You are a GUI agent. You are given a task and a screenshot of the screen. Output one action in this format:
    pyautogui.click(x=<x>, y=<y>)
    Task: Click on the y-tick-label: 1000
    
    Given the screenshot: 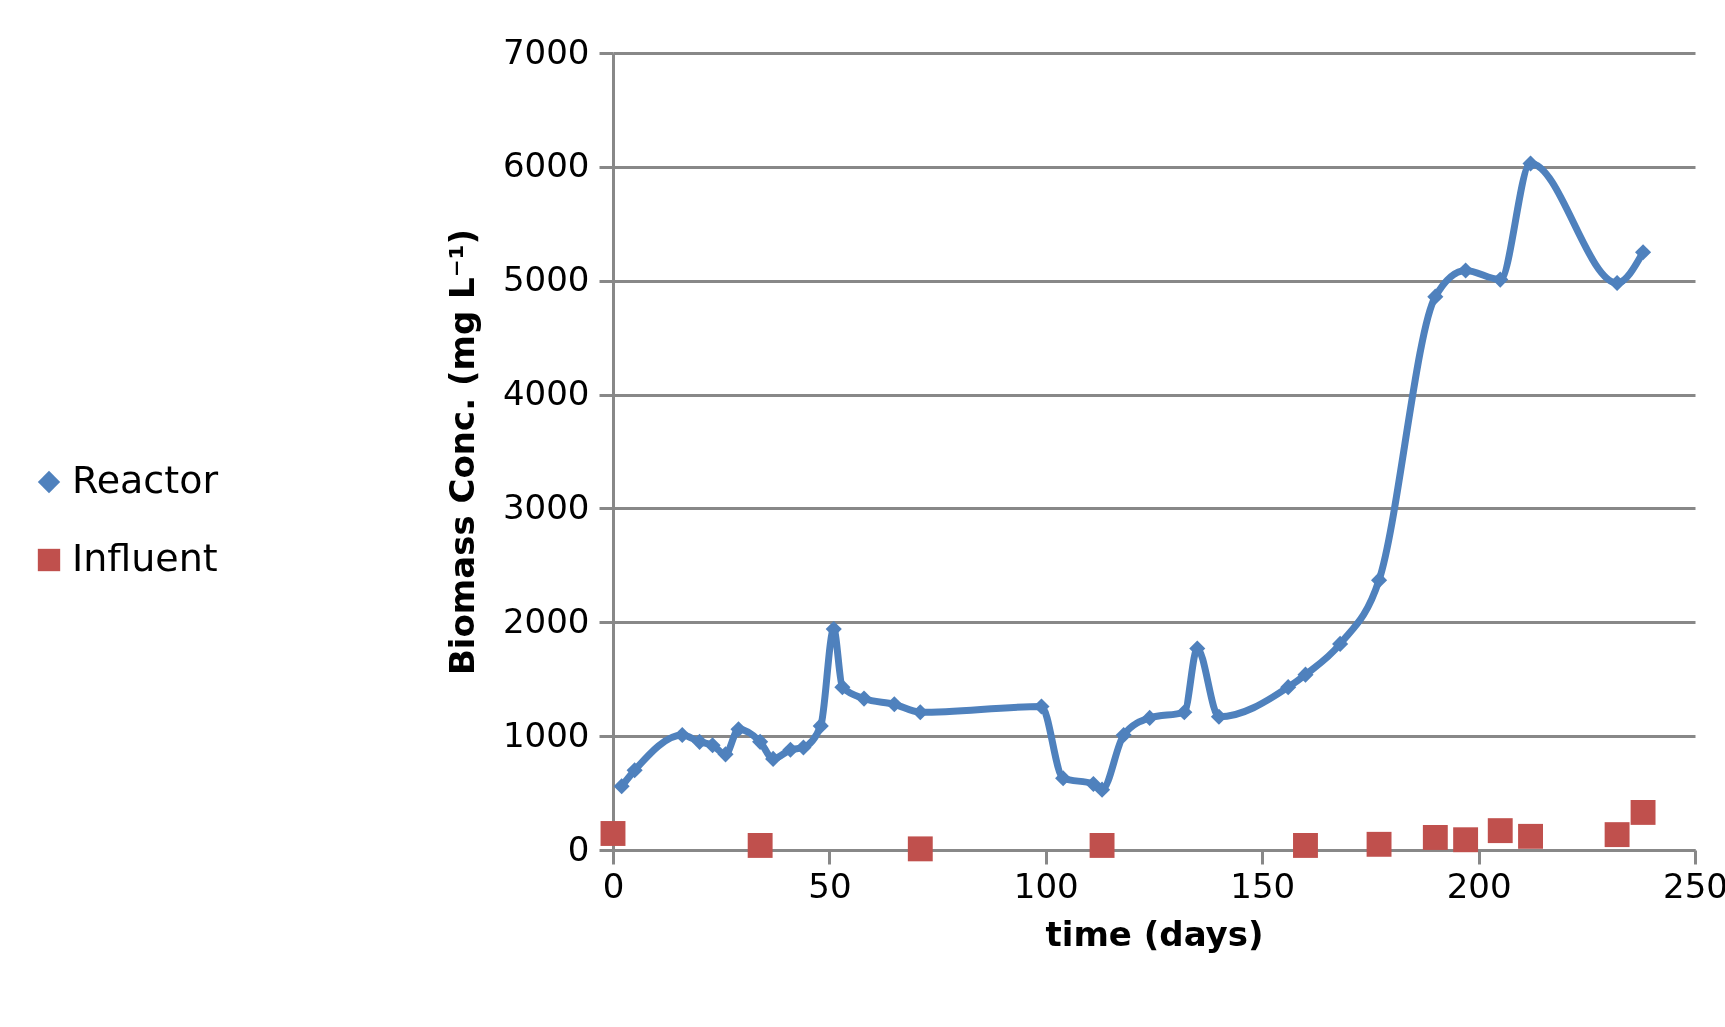 What is the action you would take?
    pyautogui.click(x=546, y=734)
    